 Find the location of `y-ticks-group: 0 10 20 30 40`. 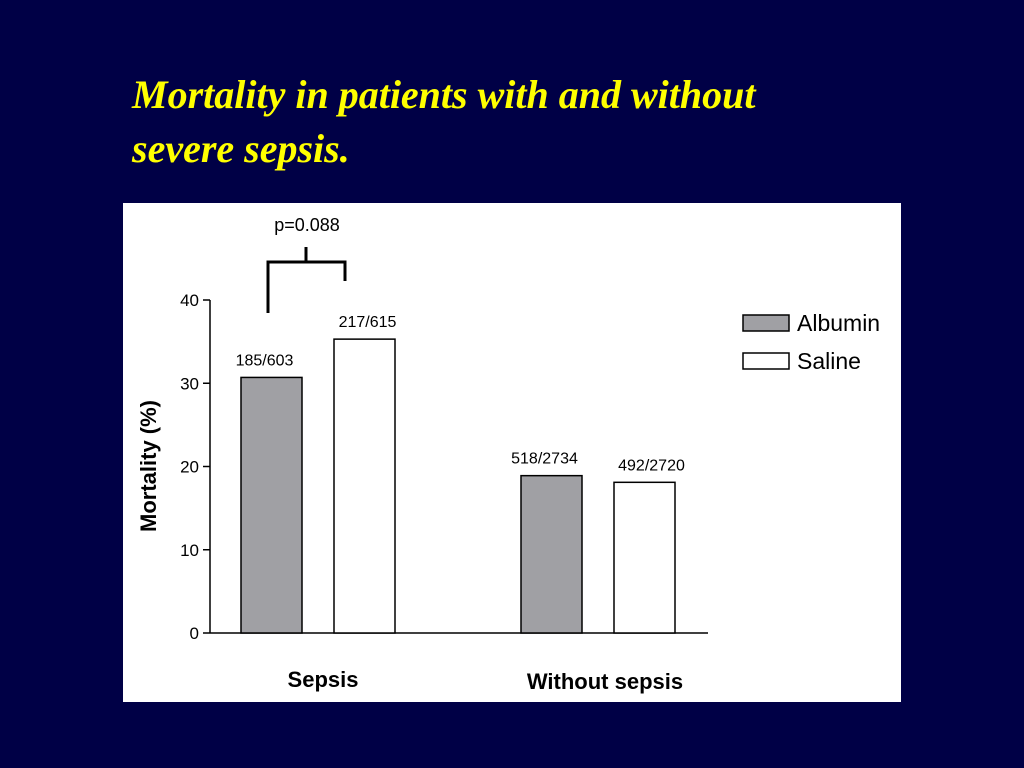

y-ticks-group: 0 10 20 30 40 is located at coordinates (195, 467).